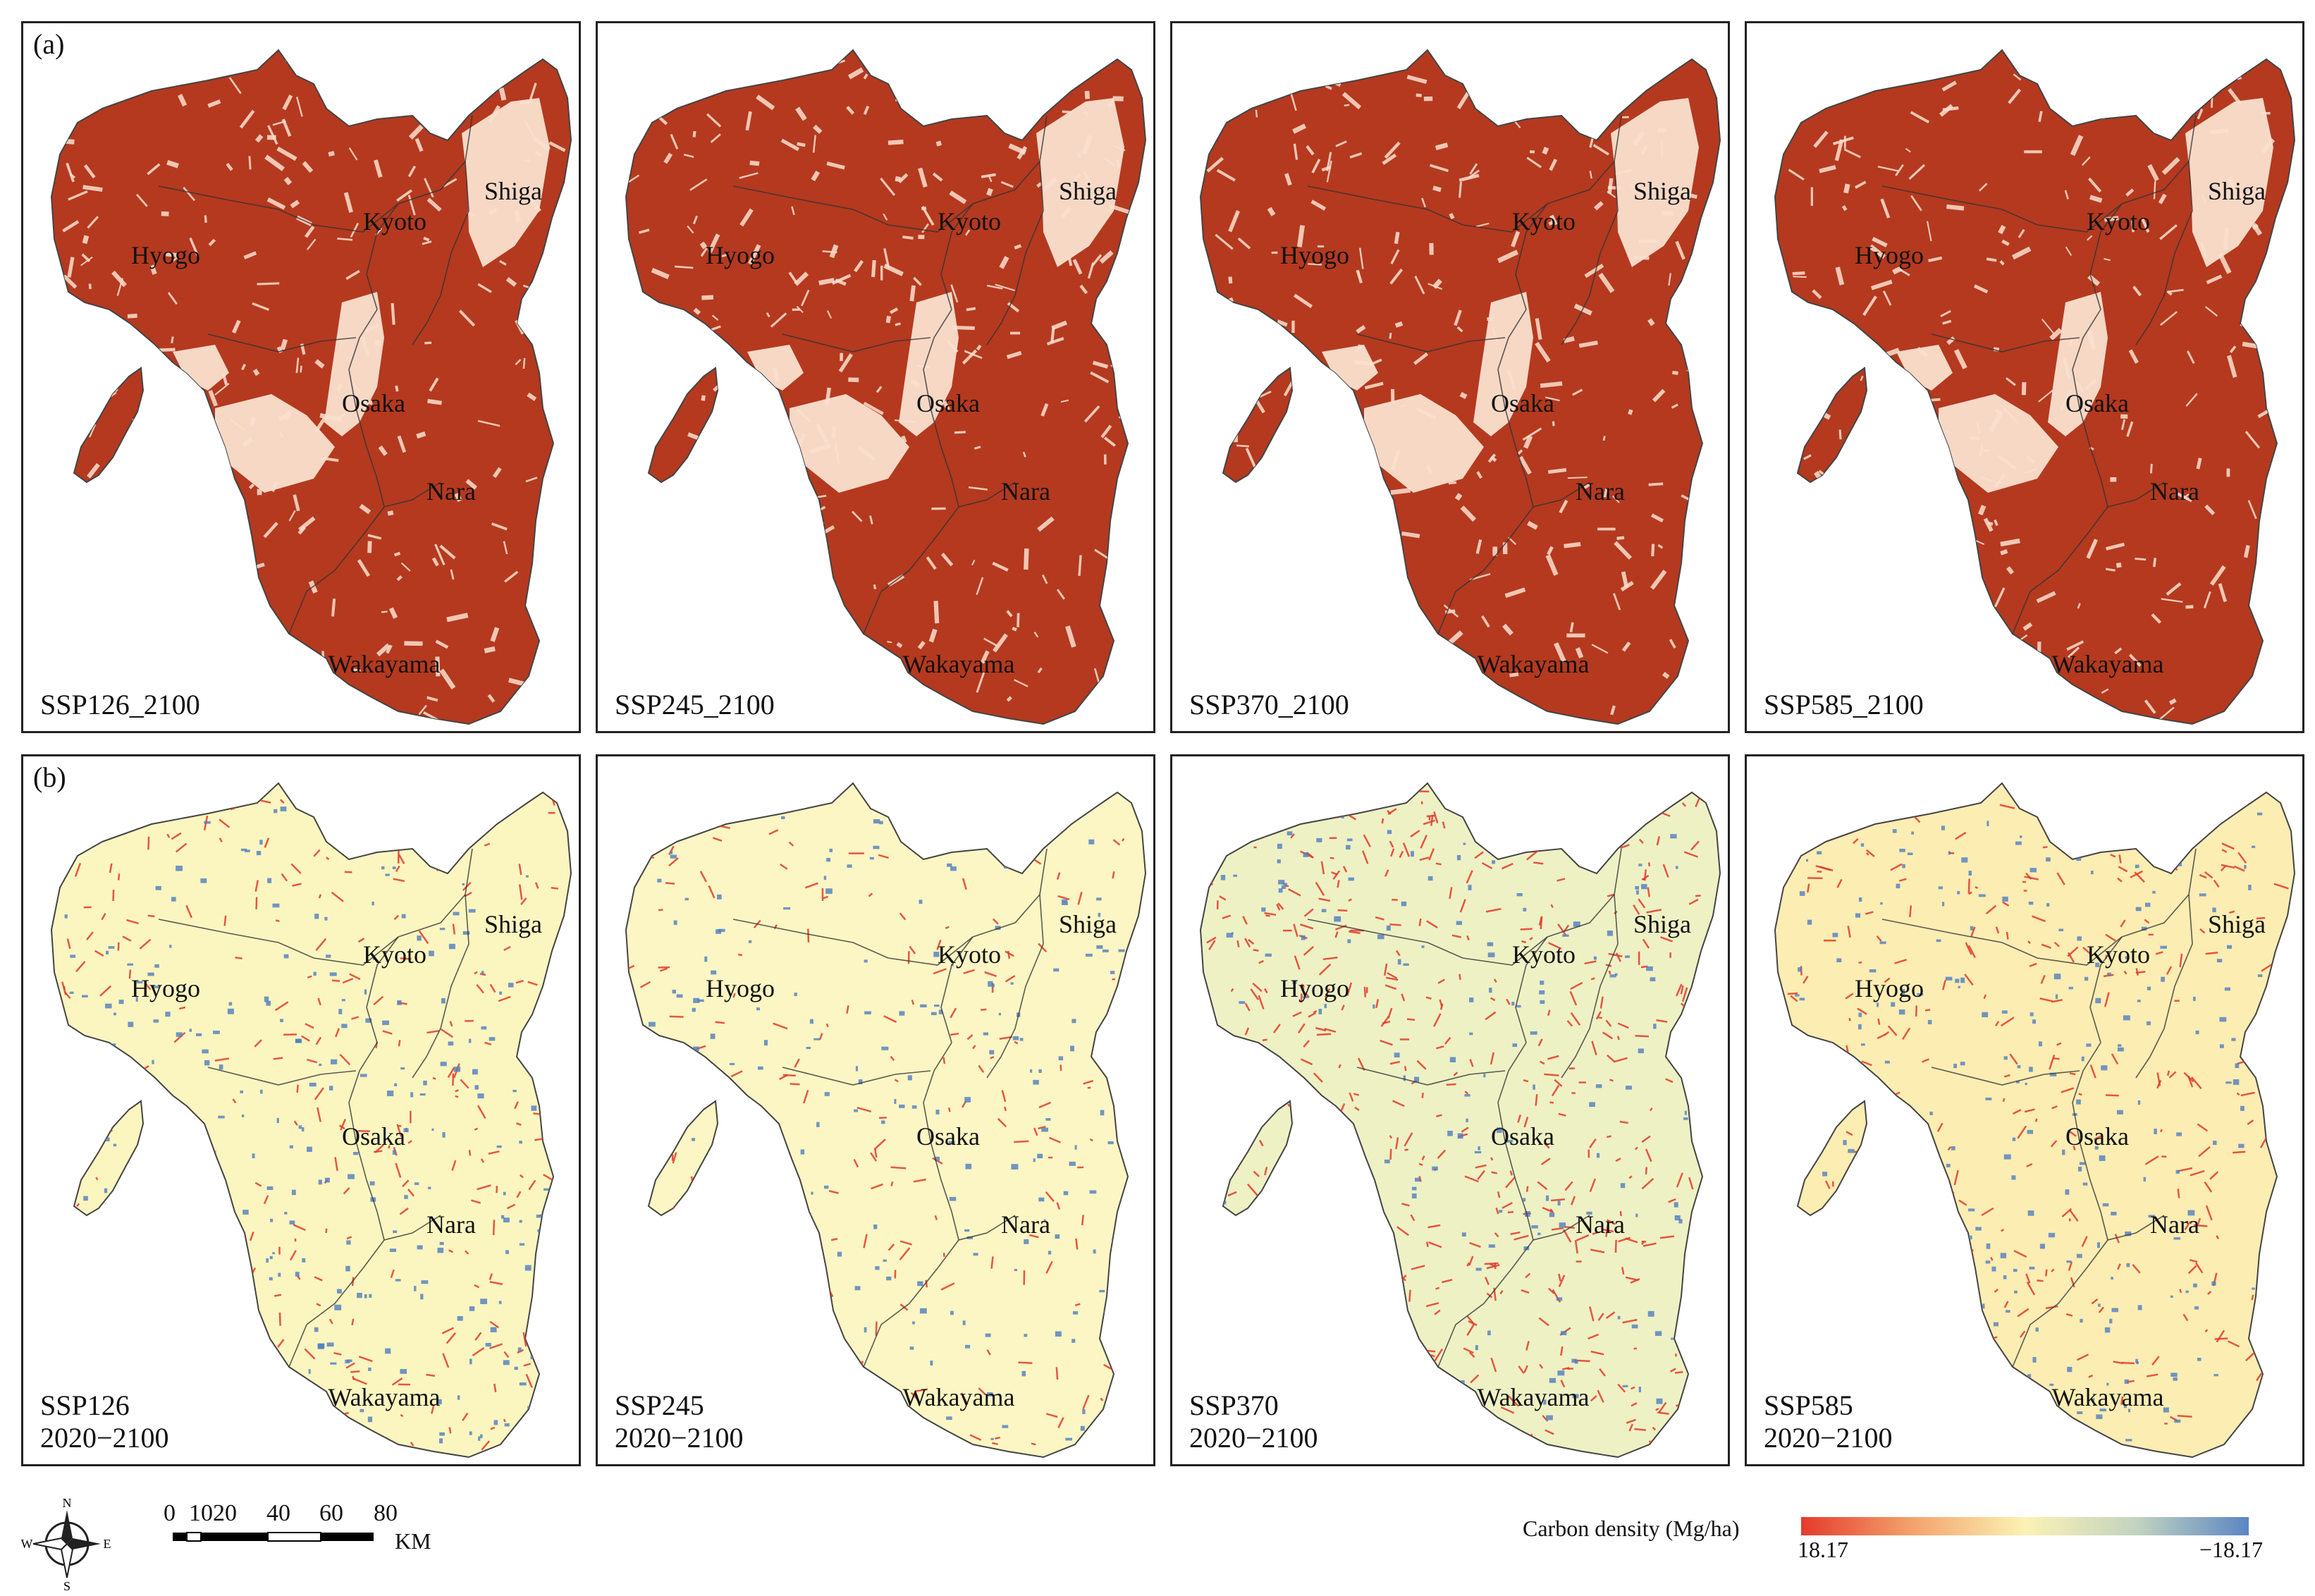 The width and height of the screenshot is (2315, 1596). I want to click on scale-tick-10: 10, so click(201, 1513).